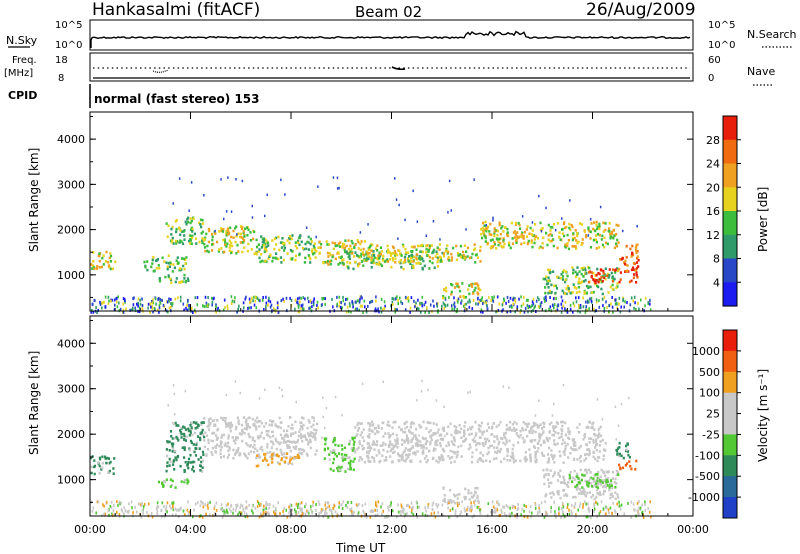 The width and height of the screenshot is (800, 554). I want to click on y-tick-label: 4000, so click(71, 343).